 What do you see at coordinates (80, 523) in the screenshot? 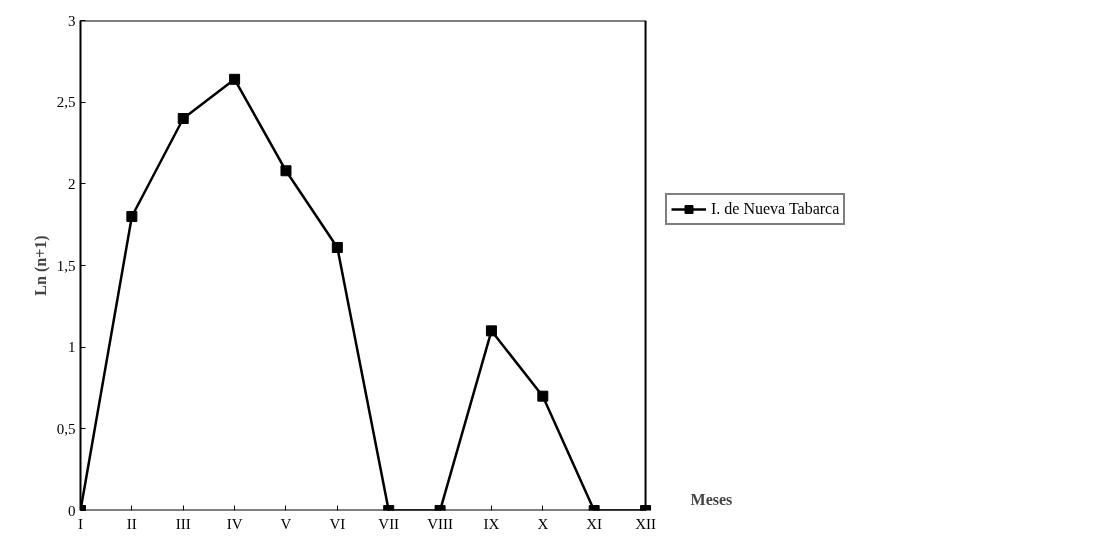
I see `x-tick-label: I` at bounding box center [80, 523].